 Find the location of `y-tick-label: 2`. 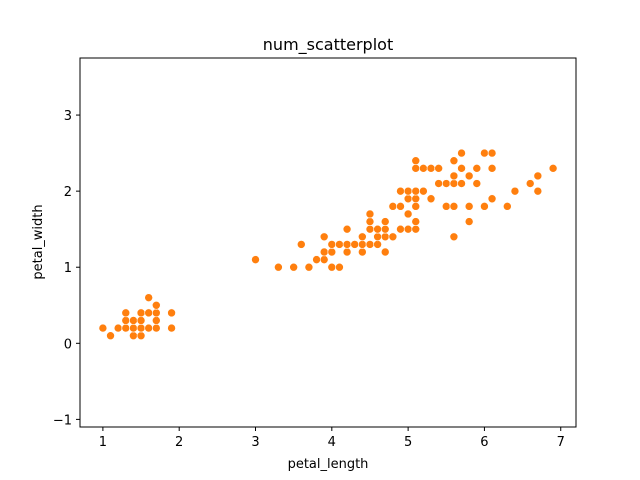

y-tick-label: 2 is located at coordinates (68, 192).